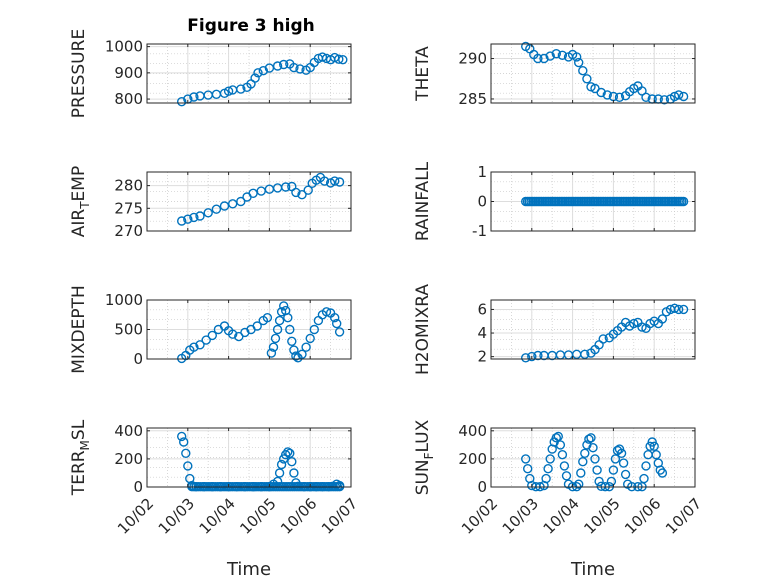 The image size is (778, 583). I want to click on y-label-subscript: T, so click(85, 205).